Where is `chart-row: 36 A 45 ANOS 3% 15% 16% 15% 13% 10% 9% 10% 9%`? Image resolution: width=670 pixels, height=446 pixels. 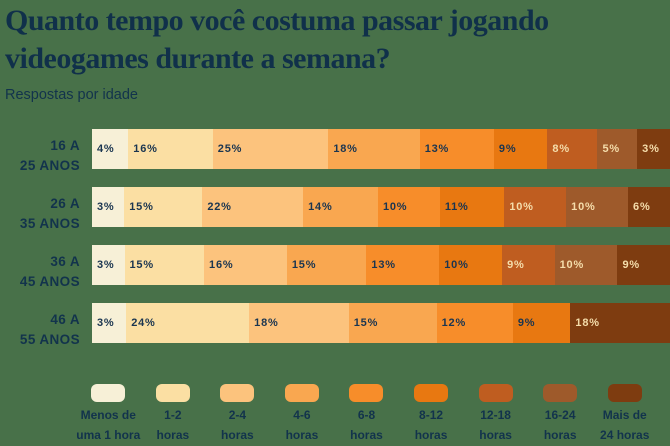
chart-row: 36 A 45 ANOS 3% 15% 16% 15% 13% 10% 9% 10% 9% is located at coordinates (335, 267).